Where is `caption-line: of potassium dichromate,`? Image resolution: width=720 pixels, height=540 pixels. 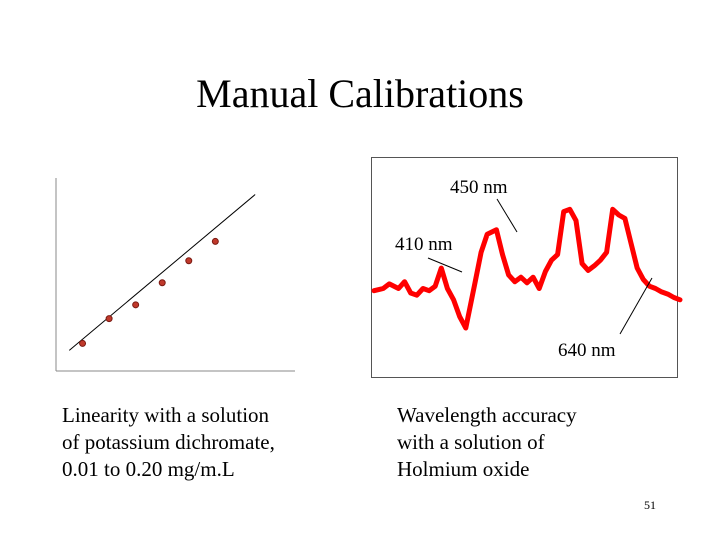 caption-line: of potassium dichromate, is located at coordinates (168, 442).